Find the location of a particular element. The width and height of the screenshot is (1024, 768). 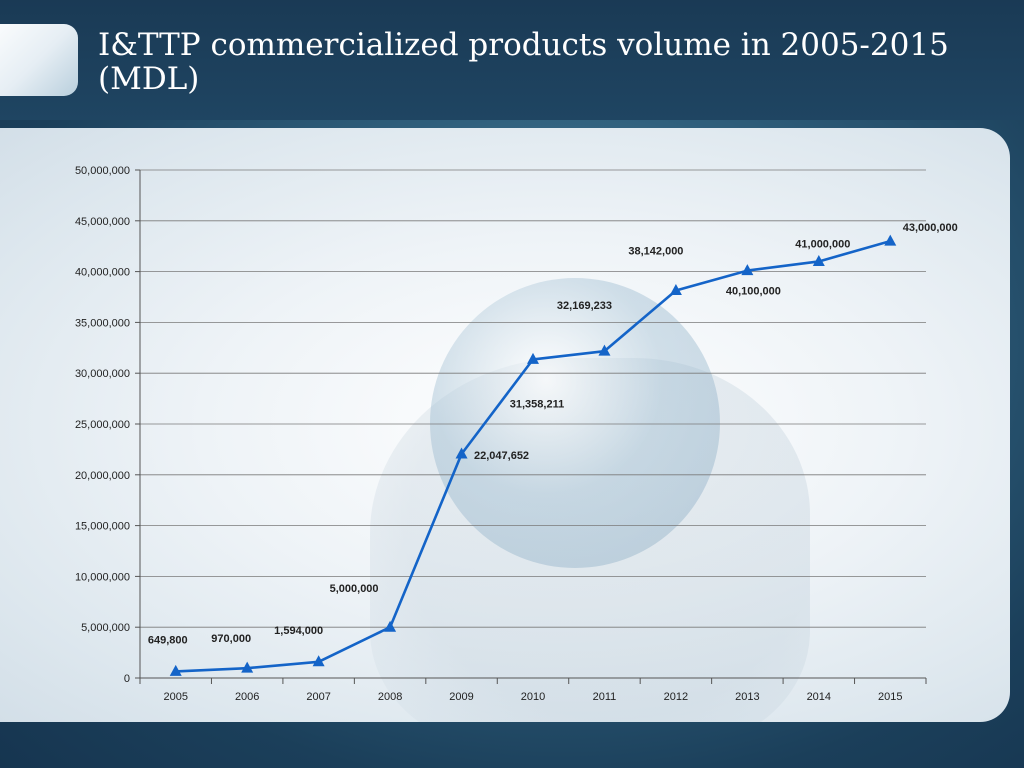

x-tick-label: 2015 is located at coordinates (890, 697).